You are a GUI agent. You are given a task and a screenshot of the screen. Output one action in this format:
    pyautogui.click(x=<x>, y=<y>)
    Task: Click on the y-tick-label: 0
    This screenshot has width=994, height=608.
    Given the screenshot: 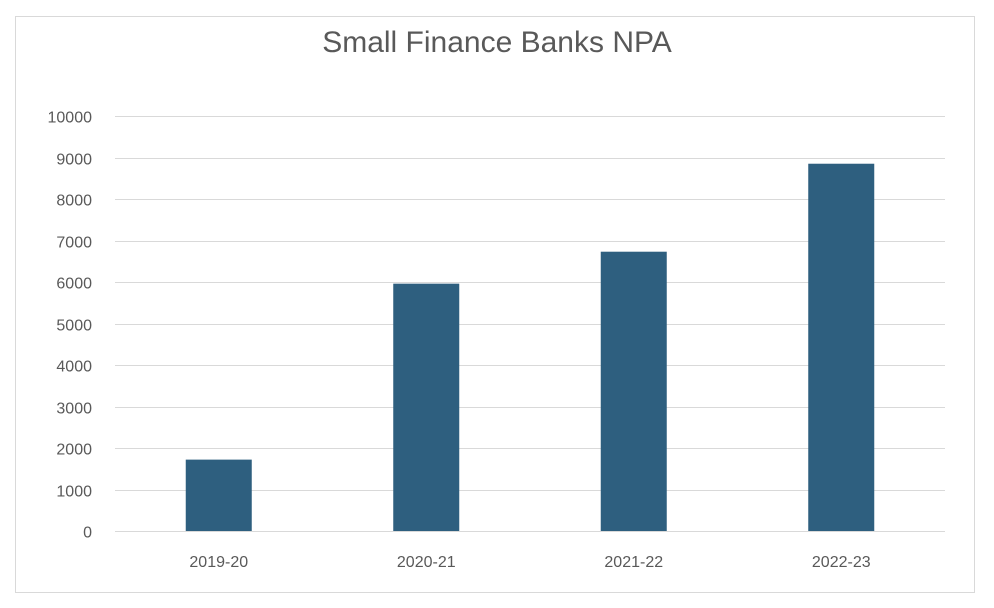 What is the action you would take?
    pyautogui.click(x=87, y=533)
    